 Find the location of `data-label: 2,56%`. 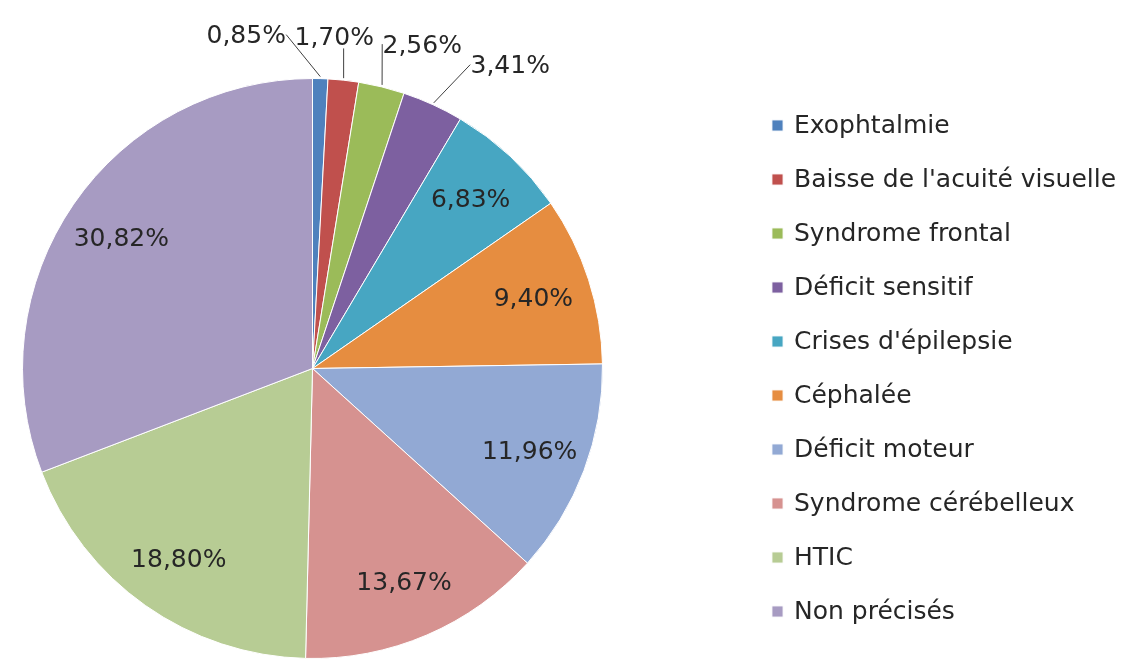

data-label: 2,56% is located at coordinates (422, 44).